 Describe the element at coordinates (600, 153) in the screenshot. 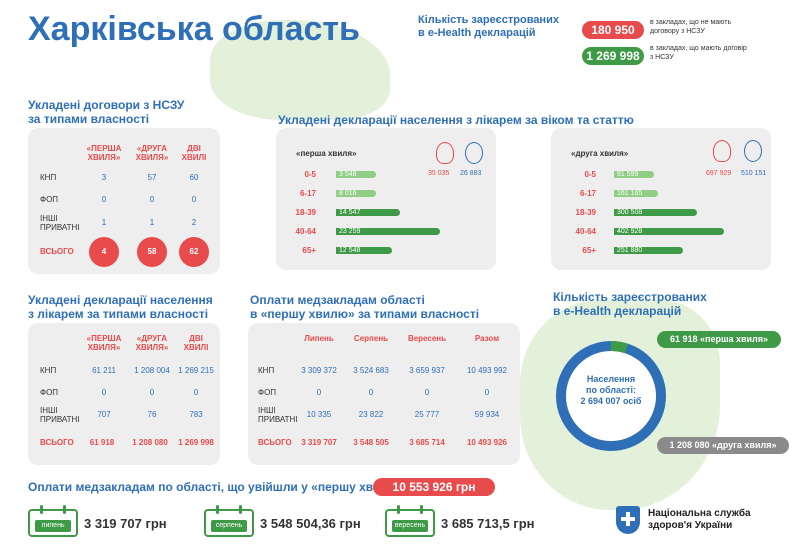

I see `age-second-tag: «друга хвиля»` at that location.